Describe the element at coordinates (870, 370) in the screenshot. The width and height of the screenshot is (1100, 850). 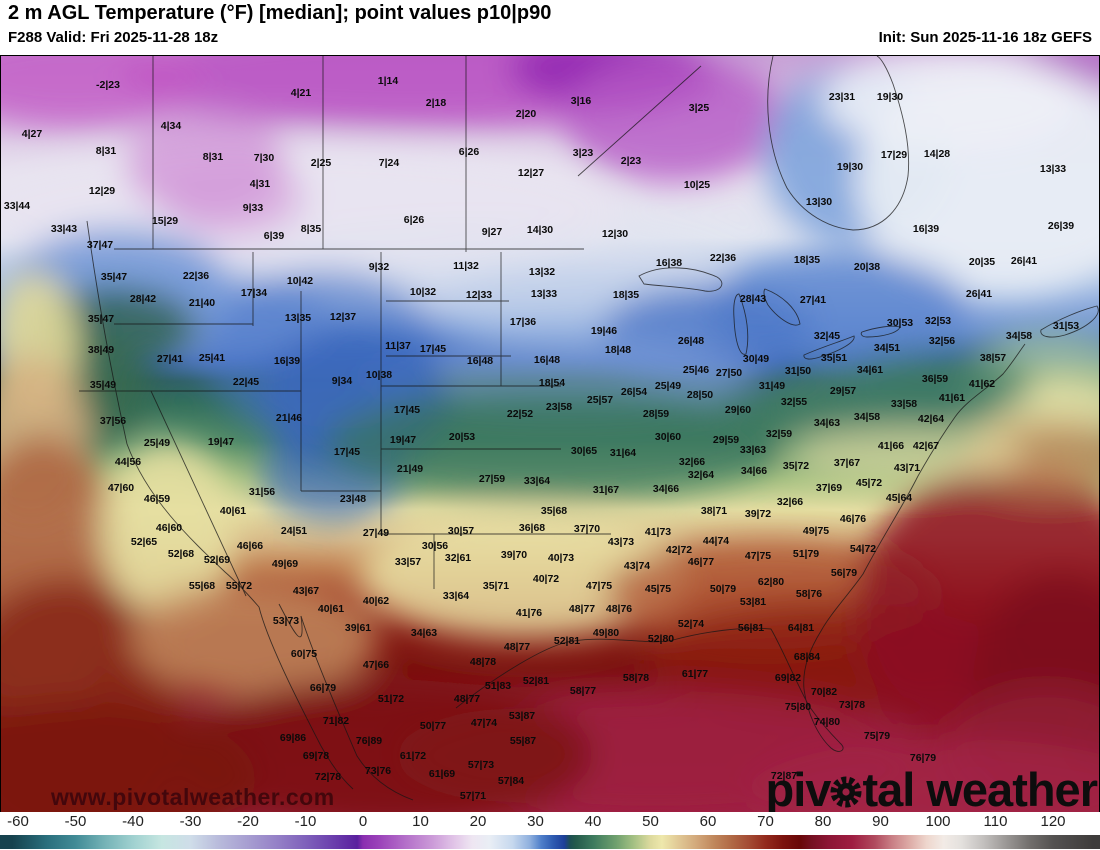
I see `point-value: 34|61` at that location.